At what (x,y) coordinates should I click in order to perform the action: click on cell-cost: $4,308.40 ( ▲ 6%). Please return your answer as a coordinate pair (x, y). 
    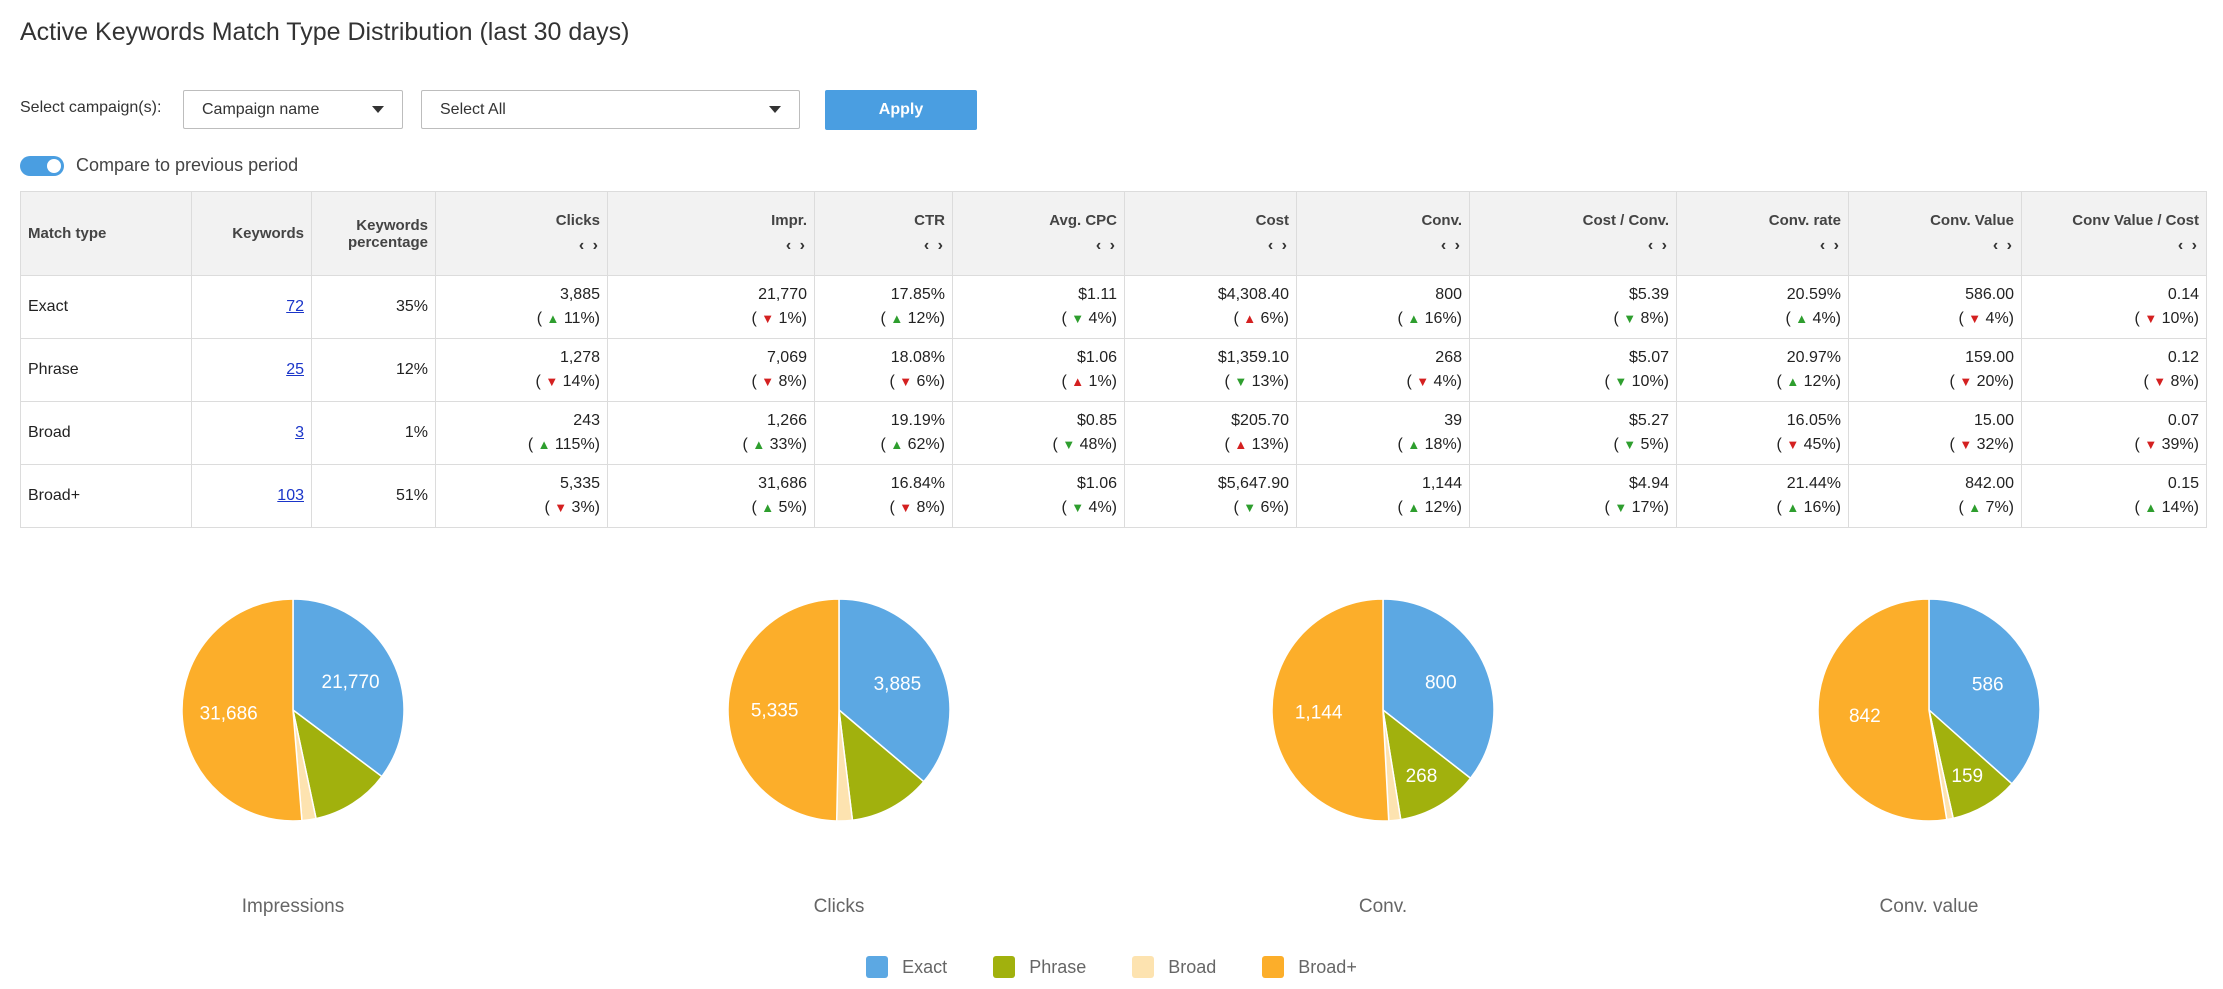
    Looking at the image, I should click on (1210, 307).